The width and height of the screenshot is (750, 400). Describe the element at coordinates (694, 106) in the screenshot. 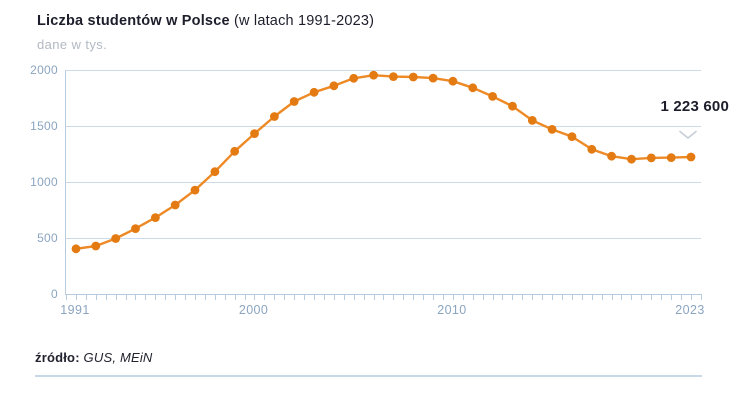

I see `endpoint-value-label: 1 223 600` at that location.